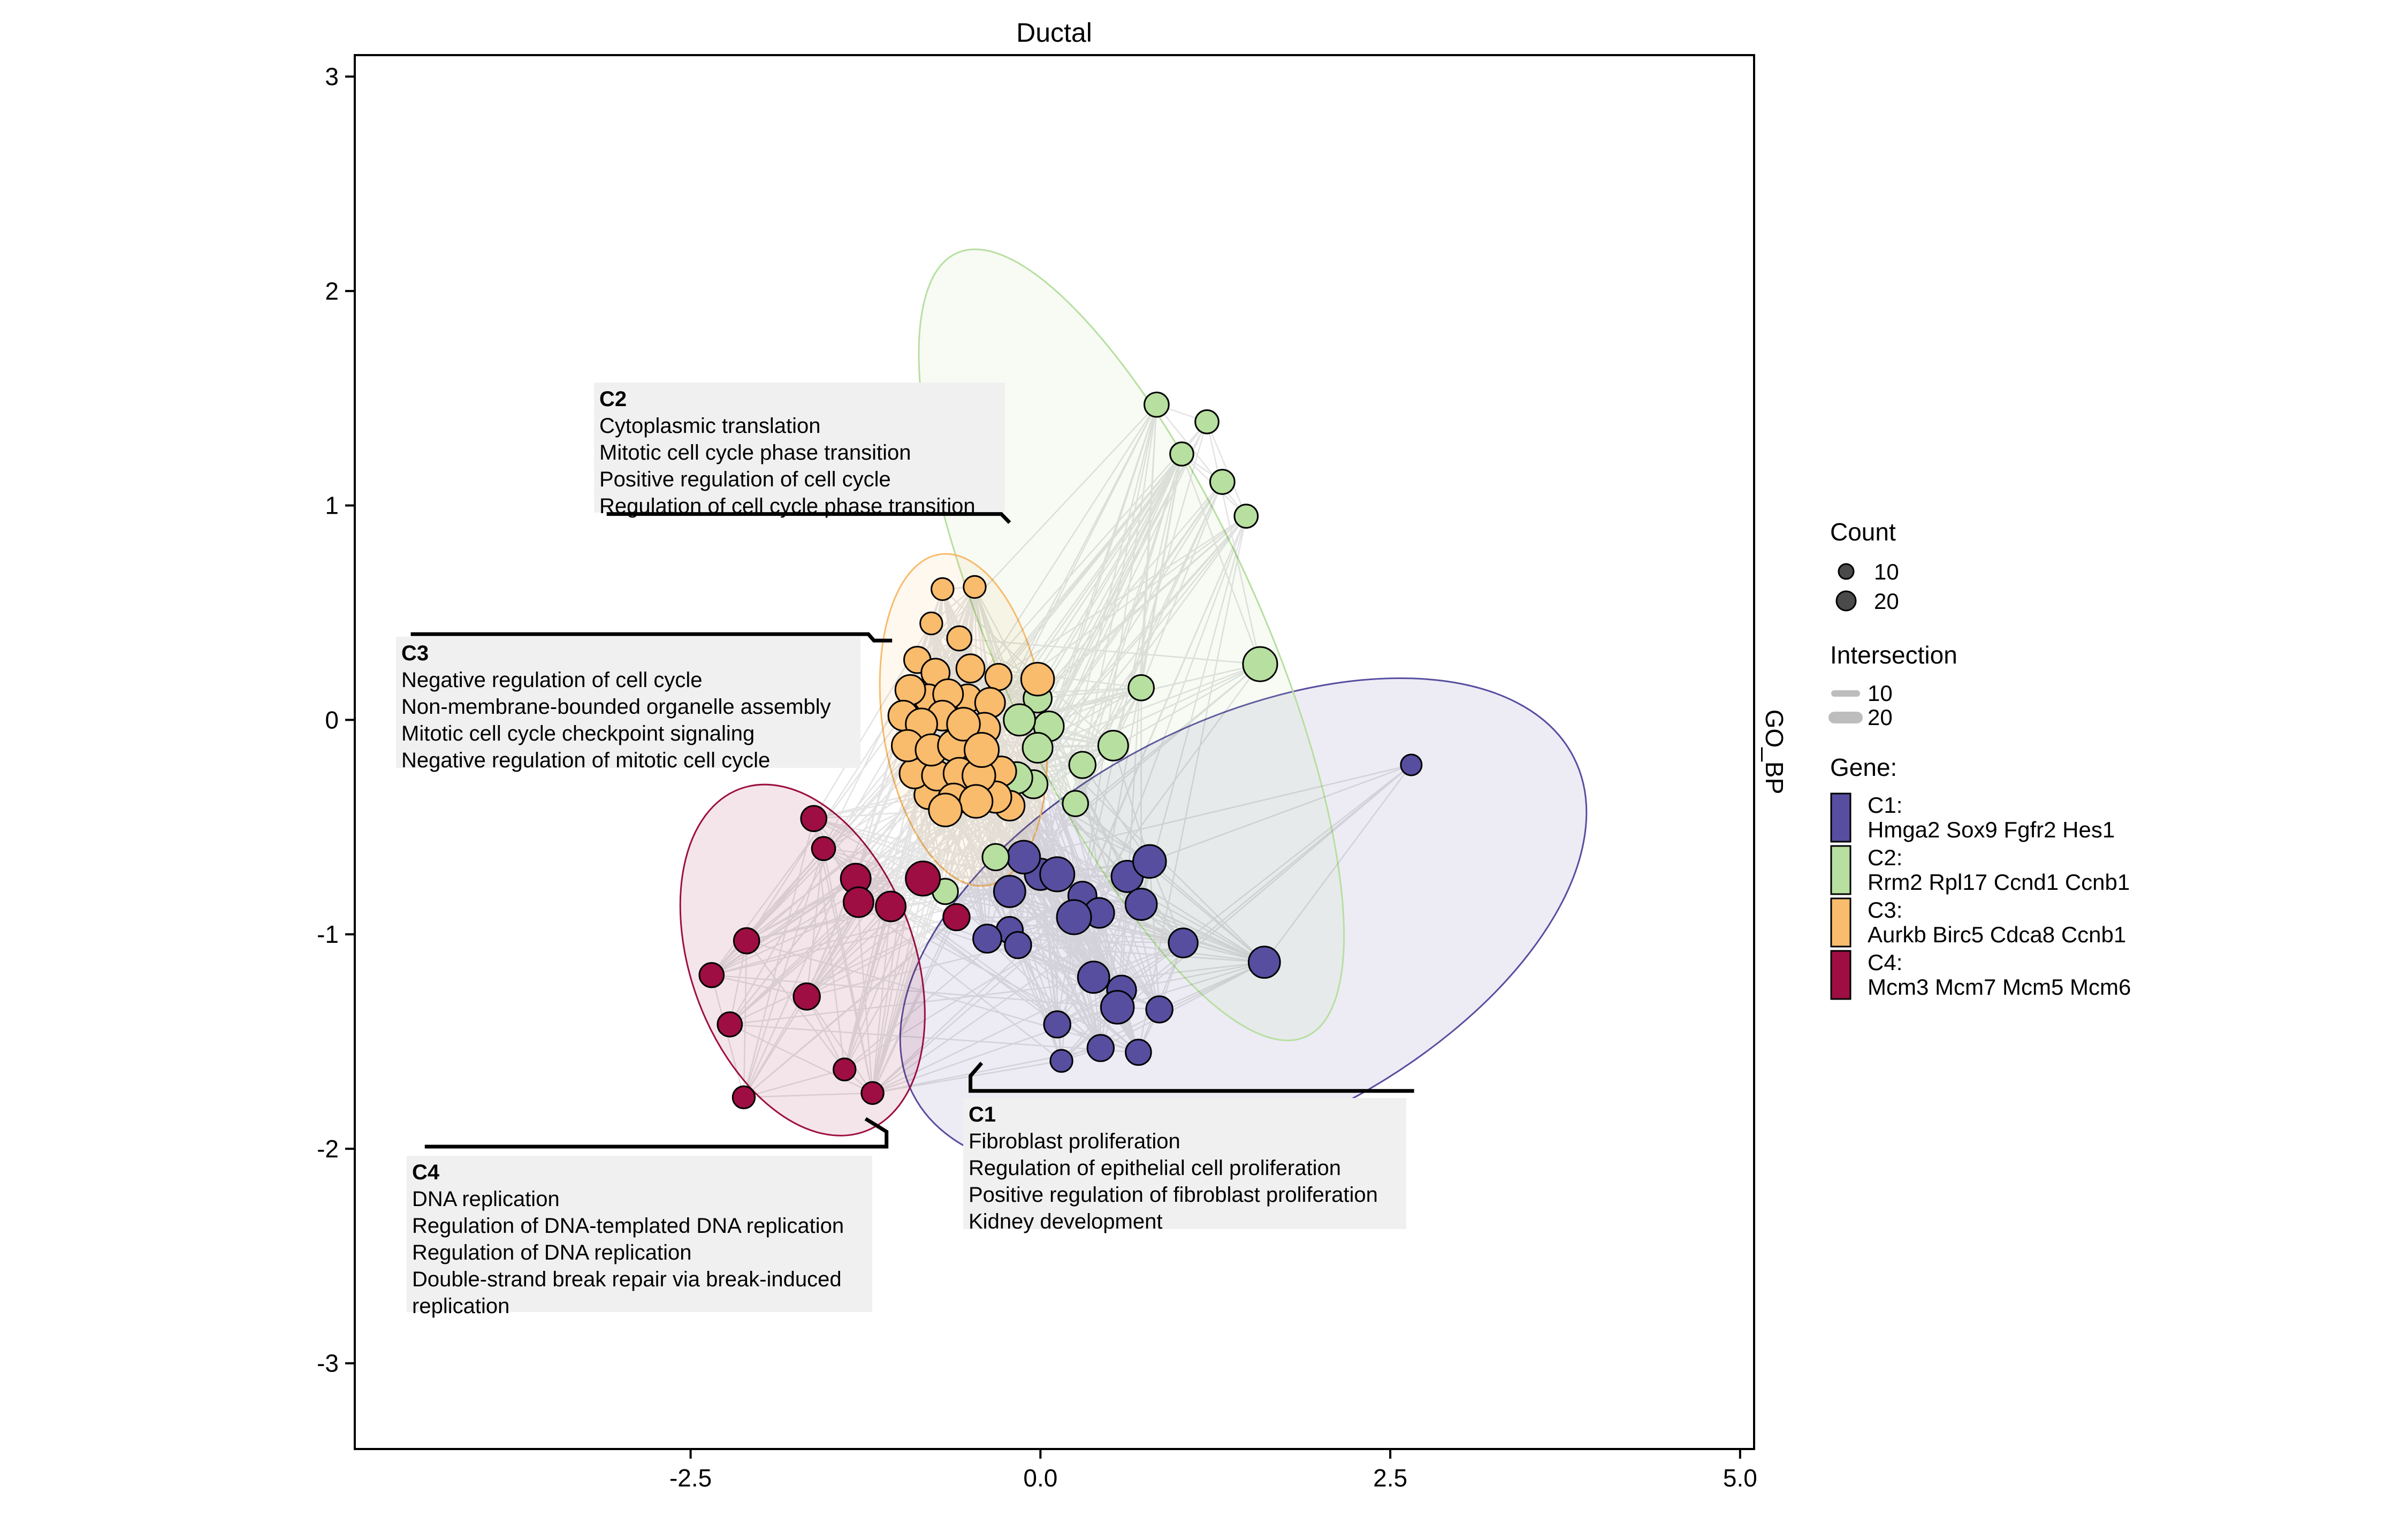 The image size is (2408, 1525). I want to click on label-box-c1, so click(1184, 1163).